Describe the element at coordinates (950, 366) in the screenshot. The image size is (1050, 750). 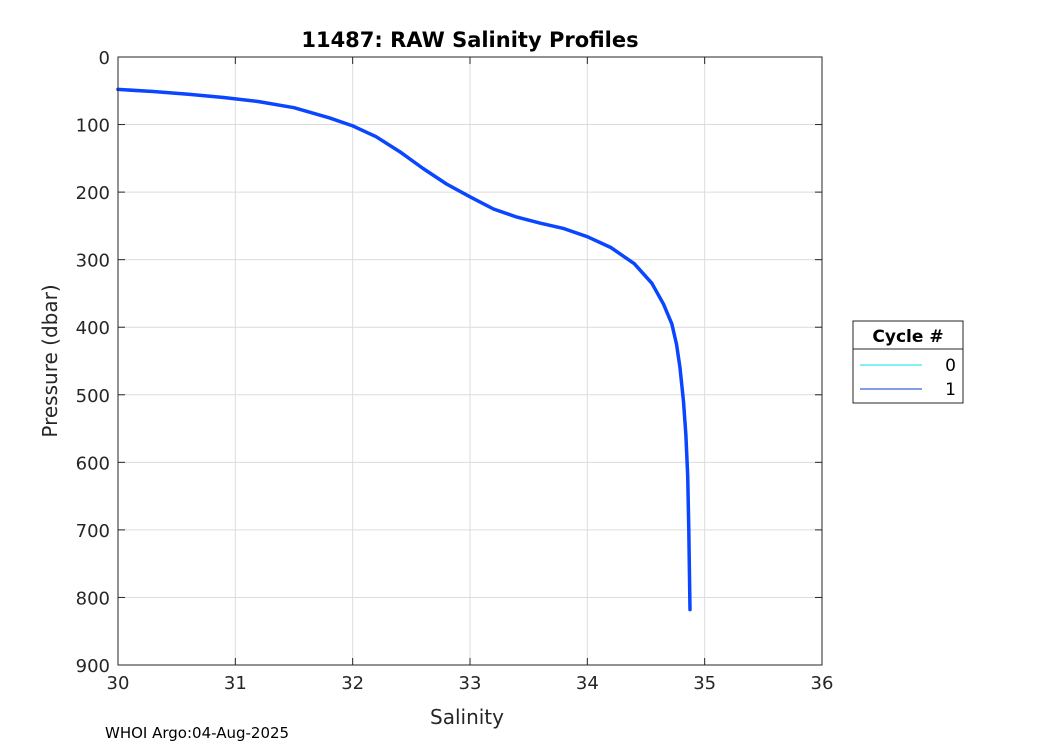
I see `legend-label-0: 0` at that location.